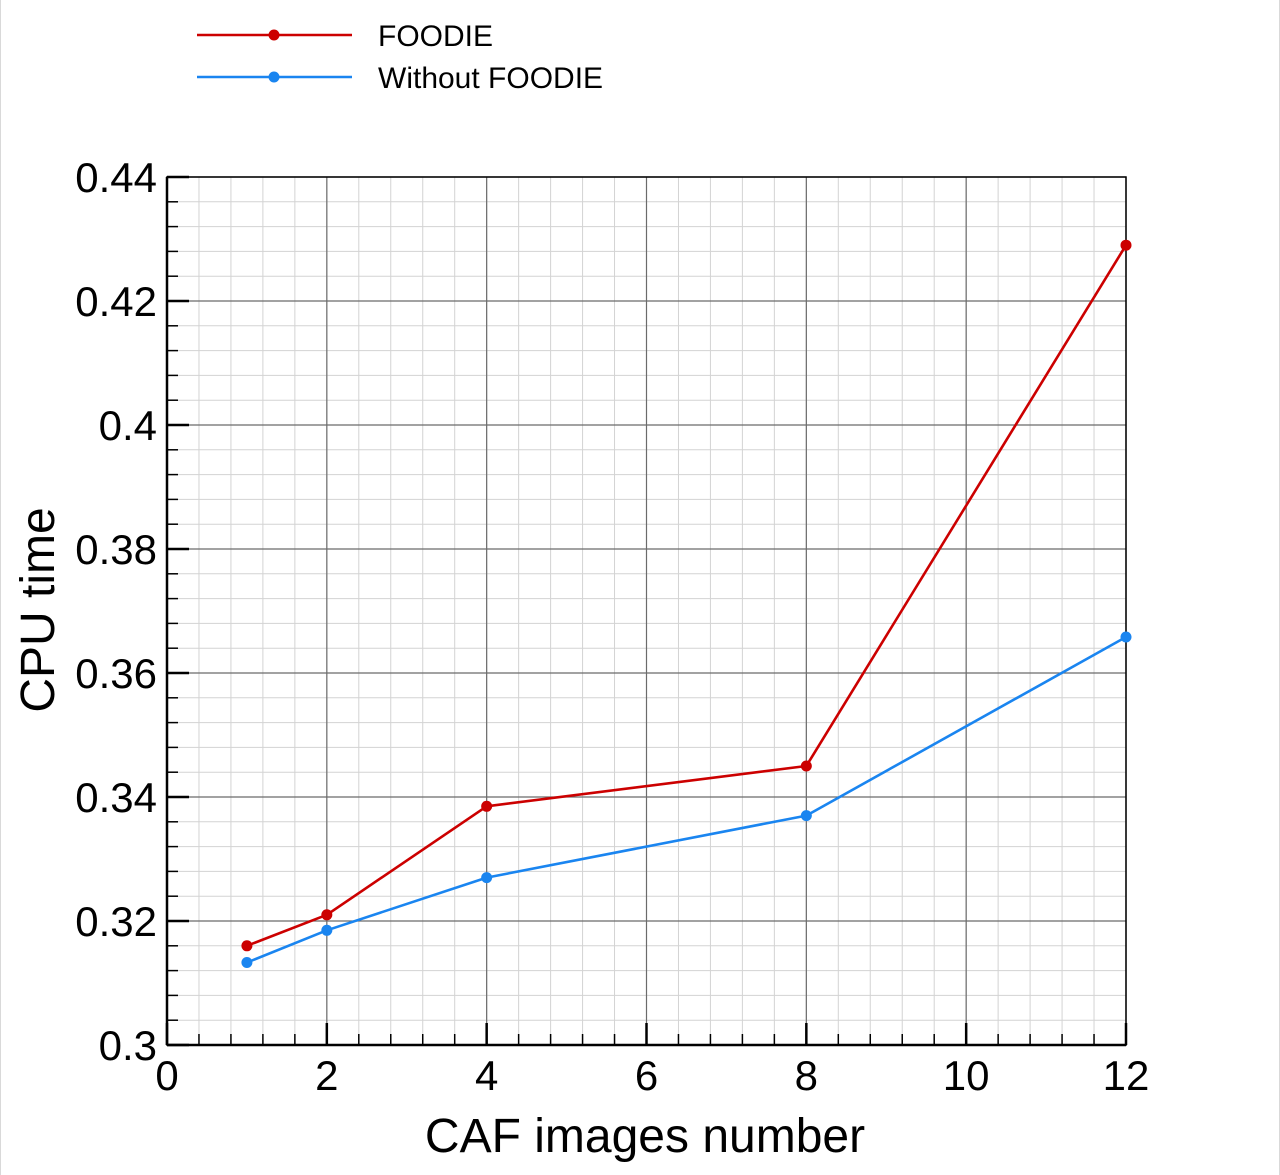 The height and width of the screenshot is (1175, 1280). What do you see at coordinates (646, 1075) in the screenshot?
I see `x-tick-label: 6` at bounding box center [646, 1075].